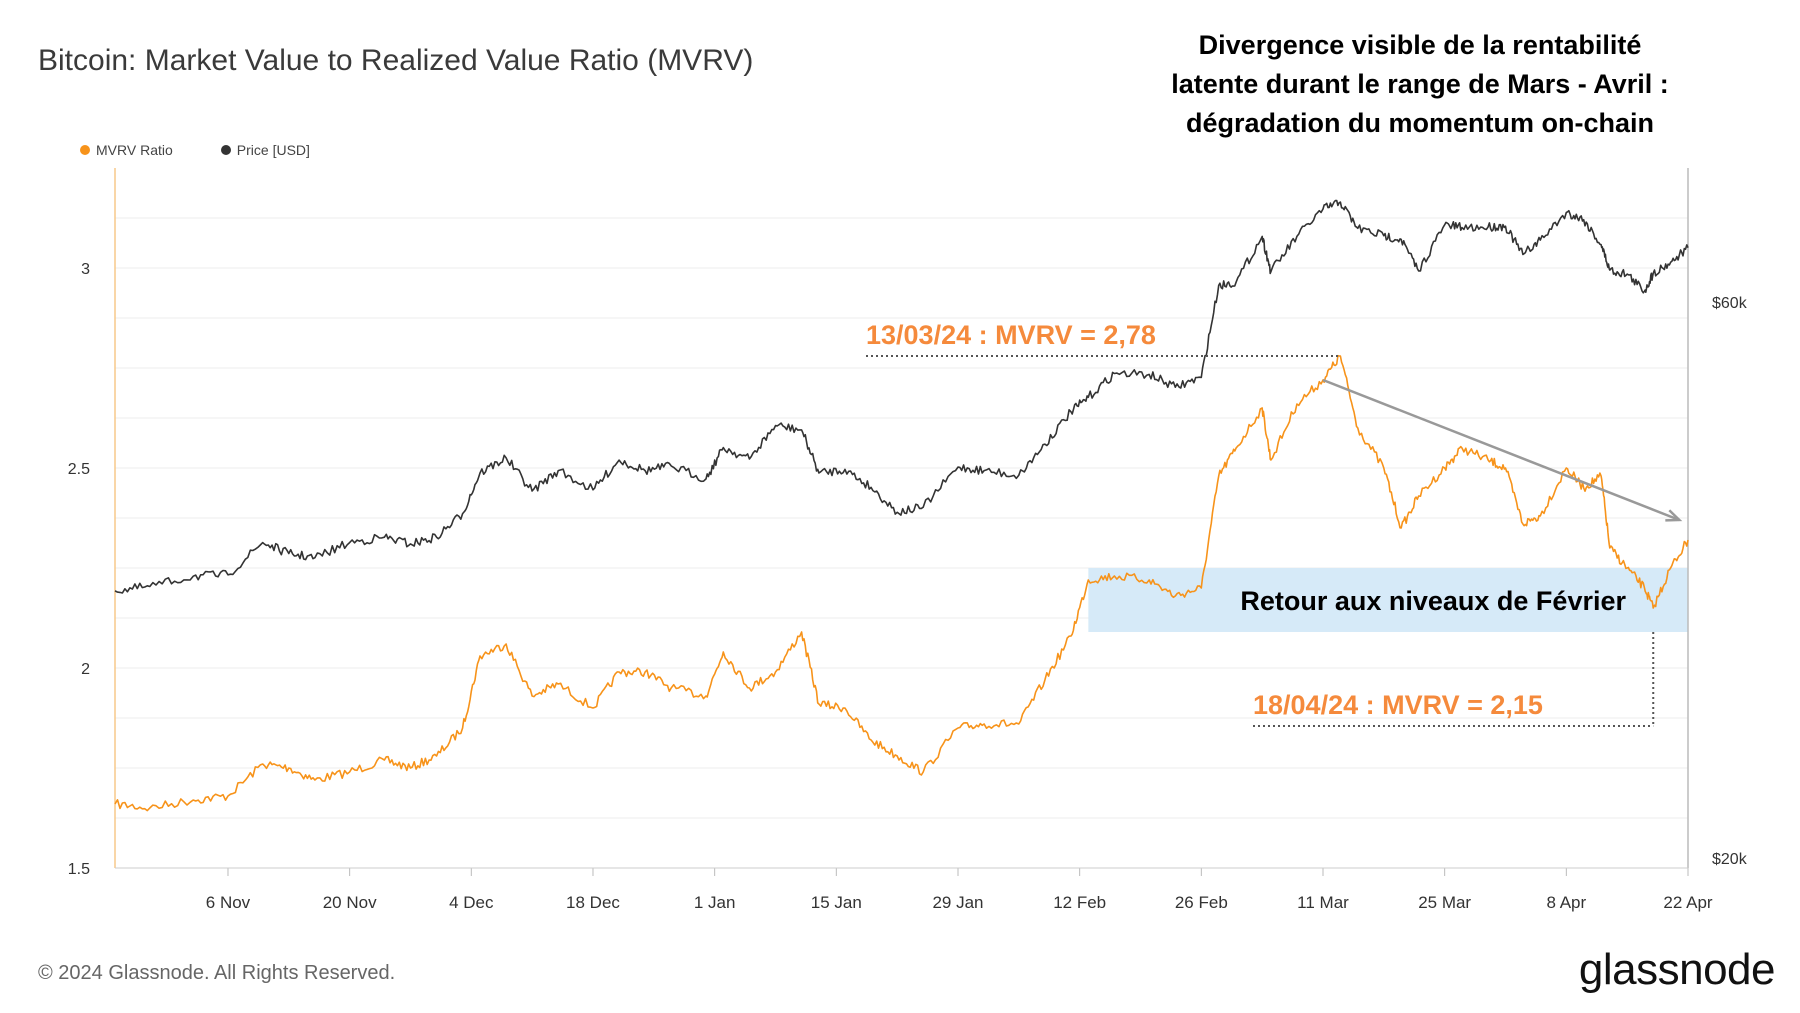  Describe the element at coordinates (1419, 123) in the screenshot. I see `annotation-headline-line-3: dégradation du momentum on-chain` at that location.